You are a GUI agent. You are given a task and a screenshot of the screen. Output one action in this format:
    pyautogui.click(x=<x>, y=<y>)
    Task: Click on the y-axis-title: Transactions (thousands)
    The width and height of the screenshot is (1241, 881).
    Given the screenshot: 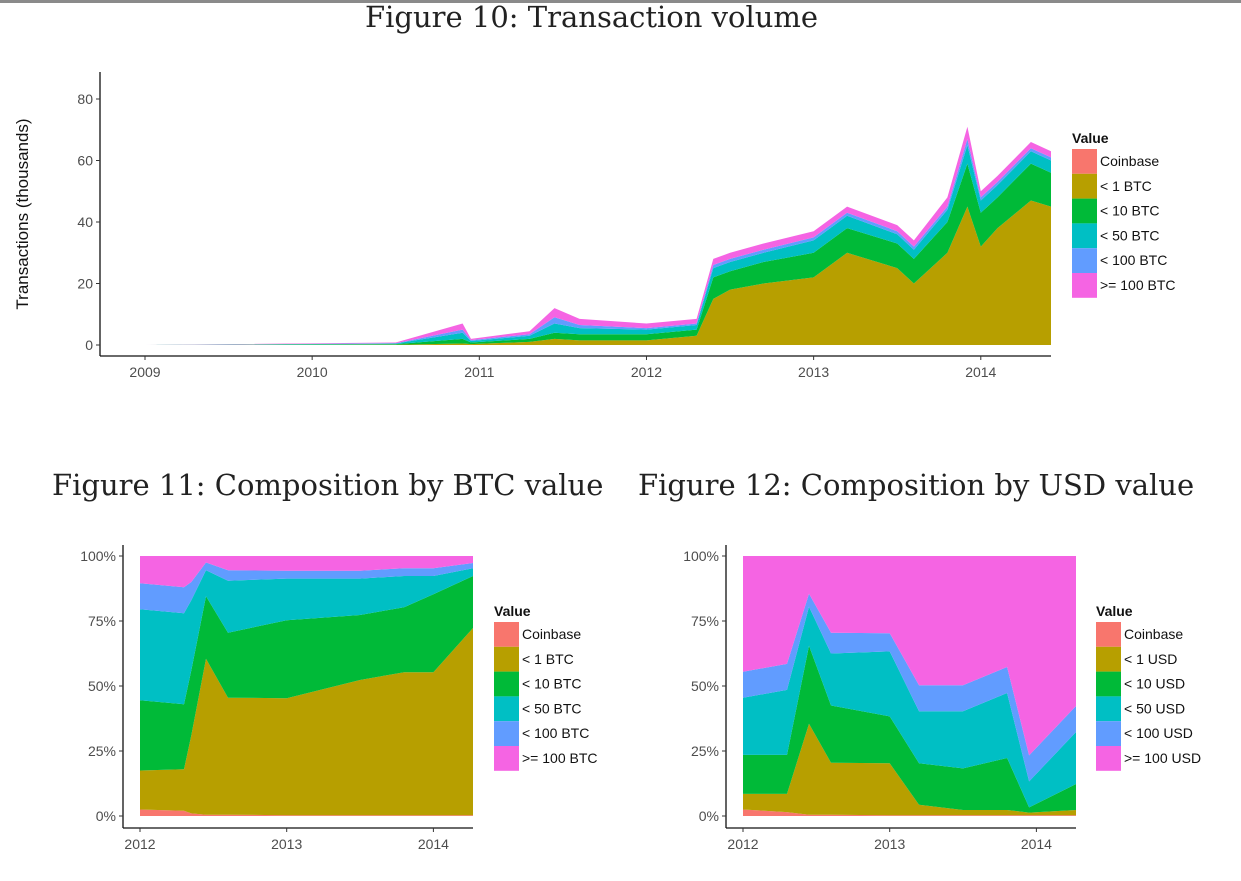 What is the action you would take?
    pyautogui.click(x=22, y=213)
    